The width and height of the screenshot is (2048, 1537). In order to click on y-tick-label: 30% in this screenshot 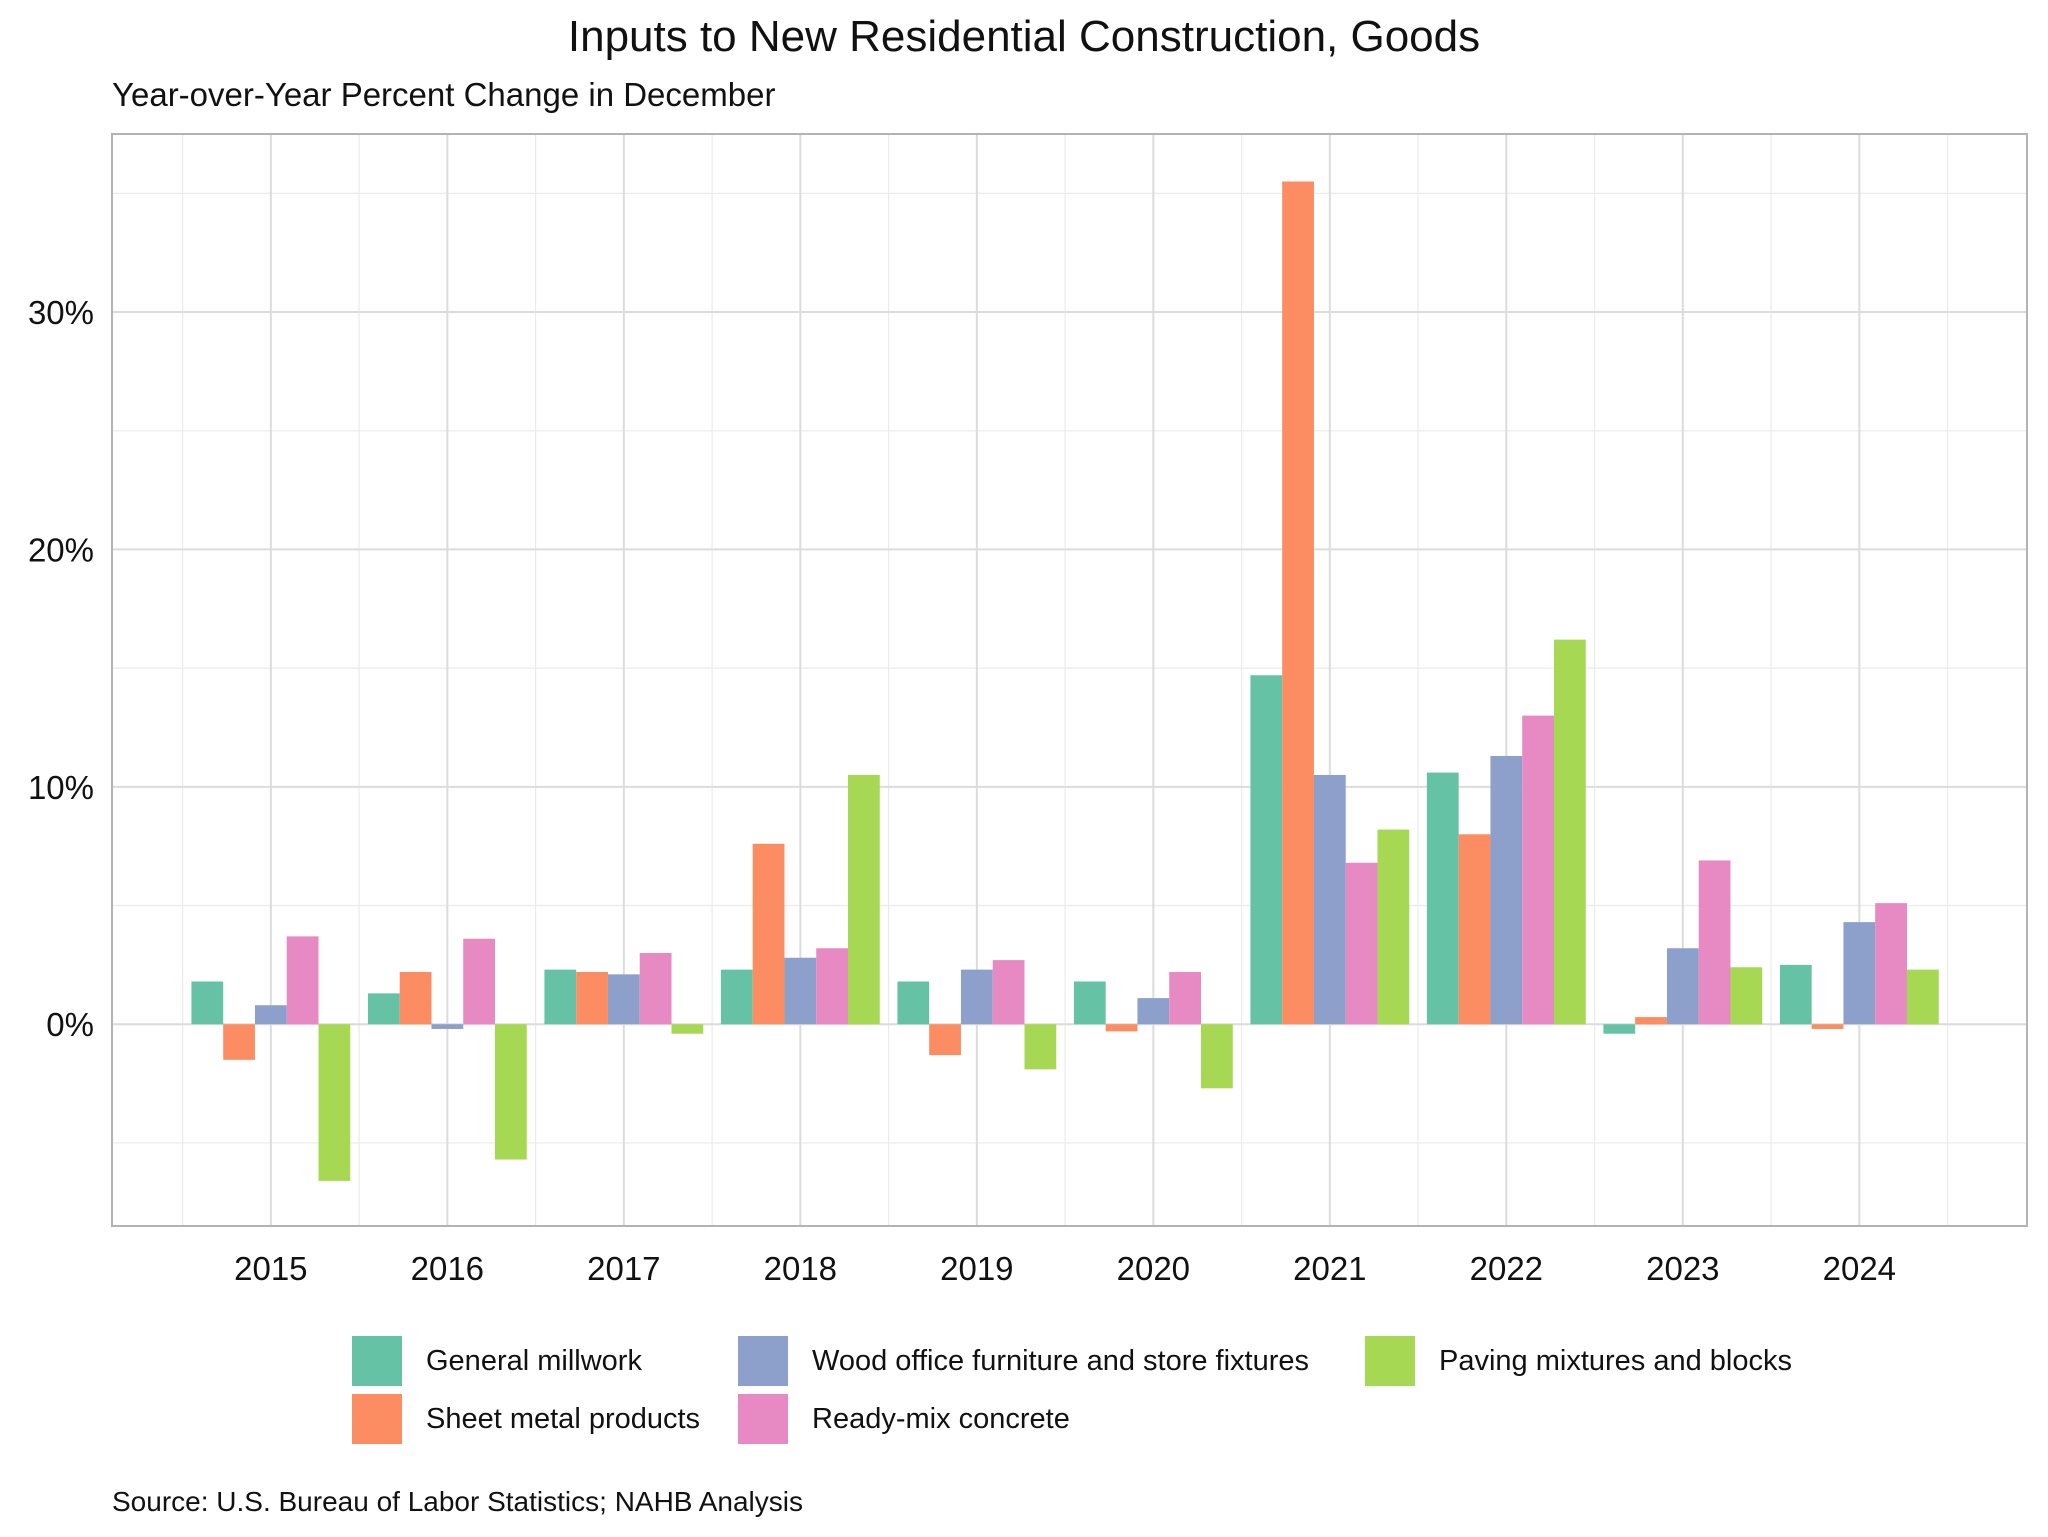, I will do `click(61, 312)`.